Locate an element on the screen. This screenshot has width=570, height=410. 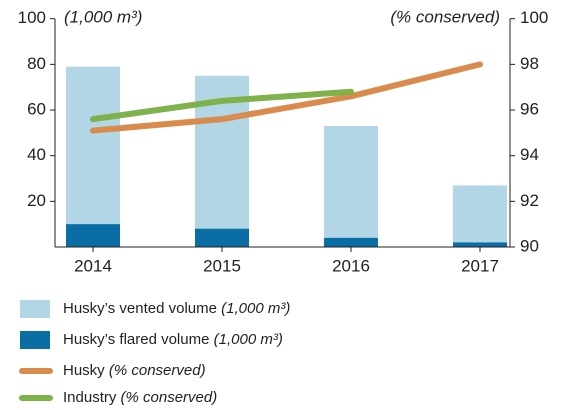
y2-tick-label: 96 is located at coordinates (529, 109).